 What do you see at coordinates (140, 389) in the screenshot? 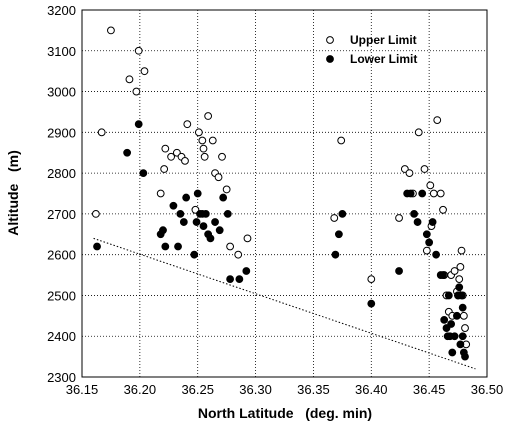
I see `x-tick-label: 36.20` at bounding box center [140, 389].